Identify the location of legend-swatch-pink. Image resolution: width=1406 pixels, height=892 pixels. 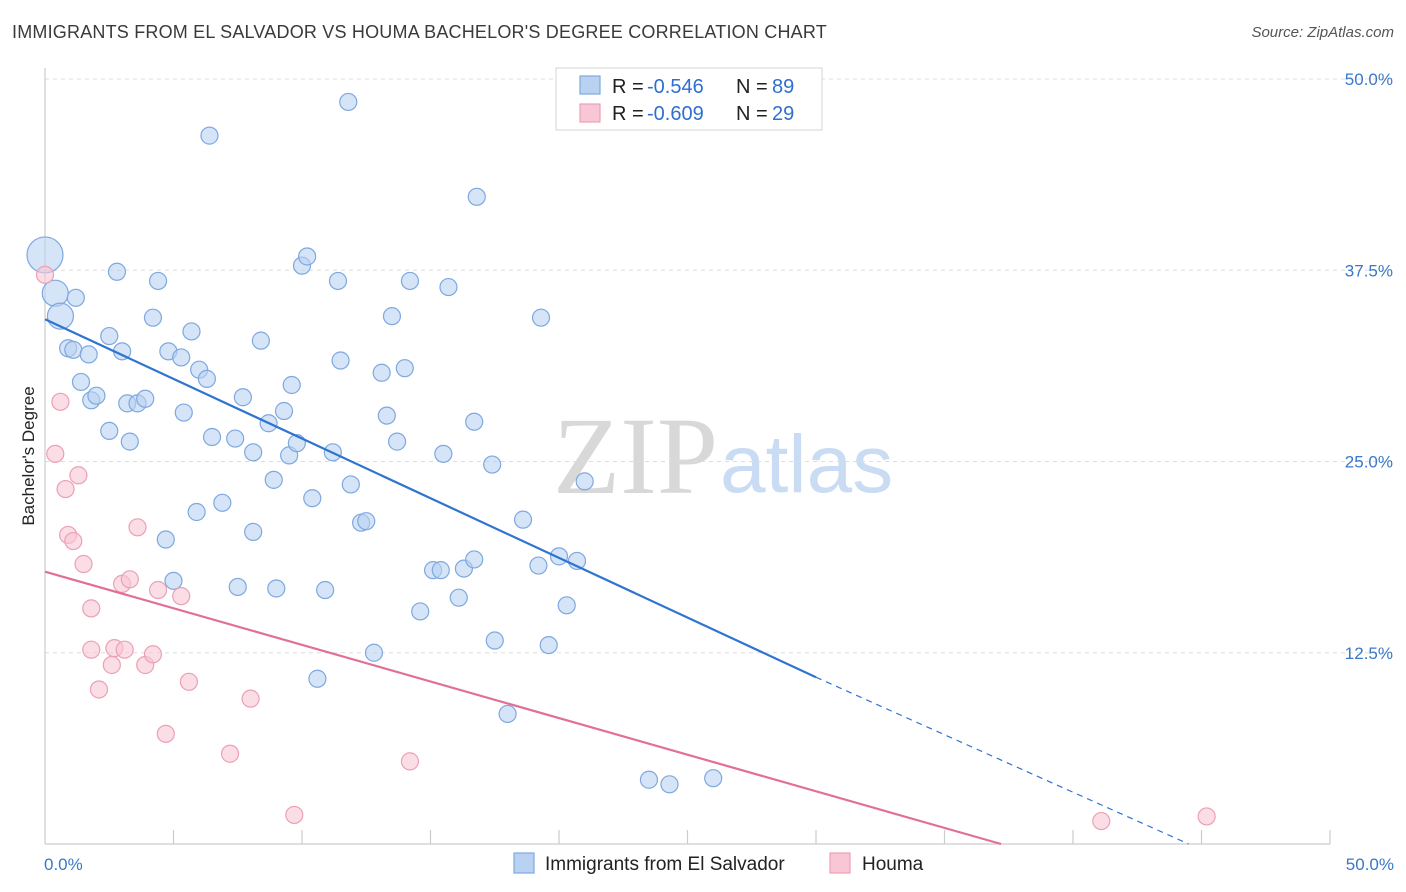
(590, 113).